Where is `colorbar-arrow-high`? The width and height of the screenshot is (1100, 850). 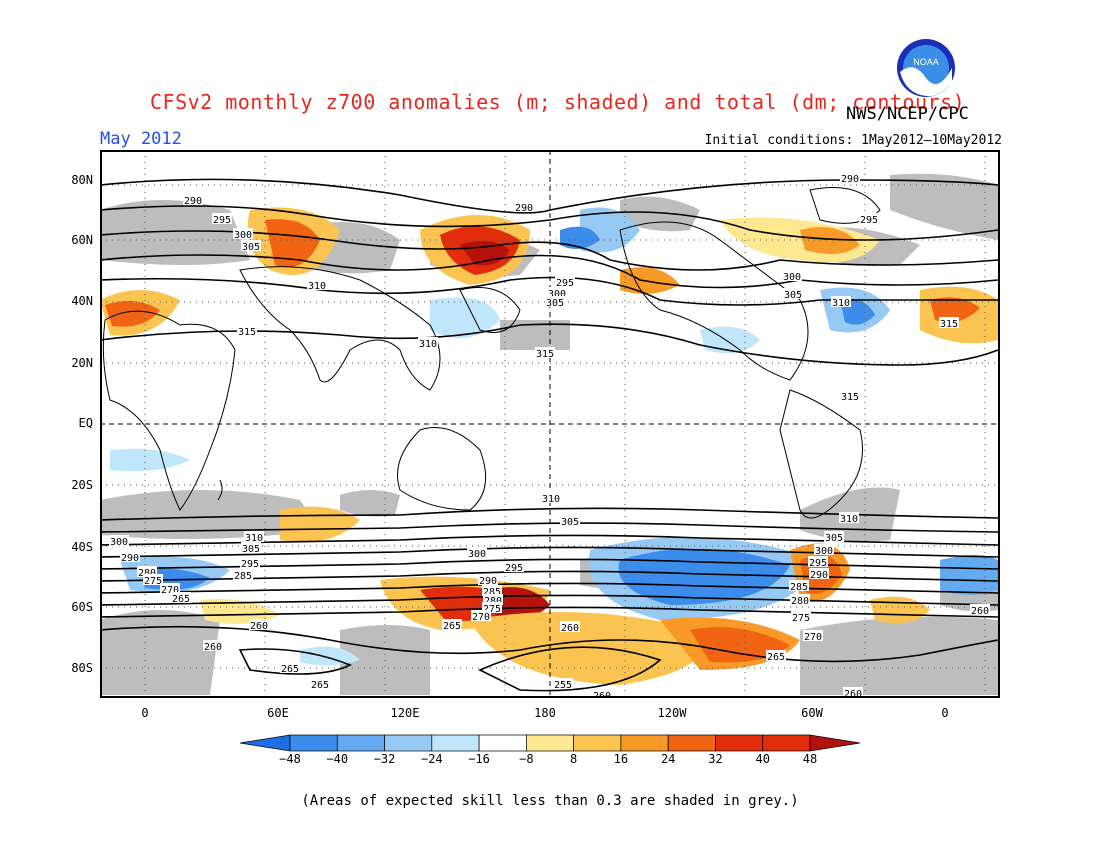 colorbar-arrow-high is located at coordinates (835, 743).